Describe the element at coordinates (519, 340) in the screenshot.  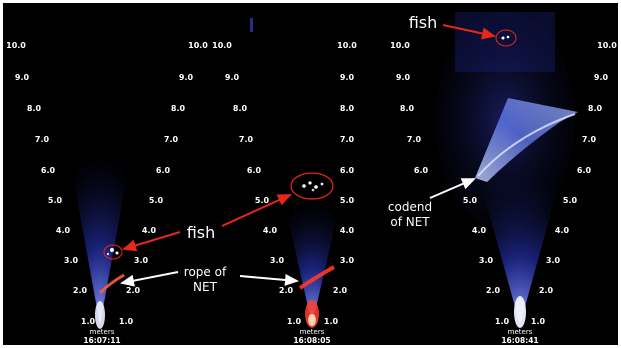
I see `timestamp: 16:08:41` at that location.